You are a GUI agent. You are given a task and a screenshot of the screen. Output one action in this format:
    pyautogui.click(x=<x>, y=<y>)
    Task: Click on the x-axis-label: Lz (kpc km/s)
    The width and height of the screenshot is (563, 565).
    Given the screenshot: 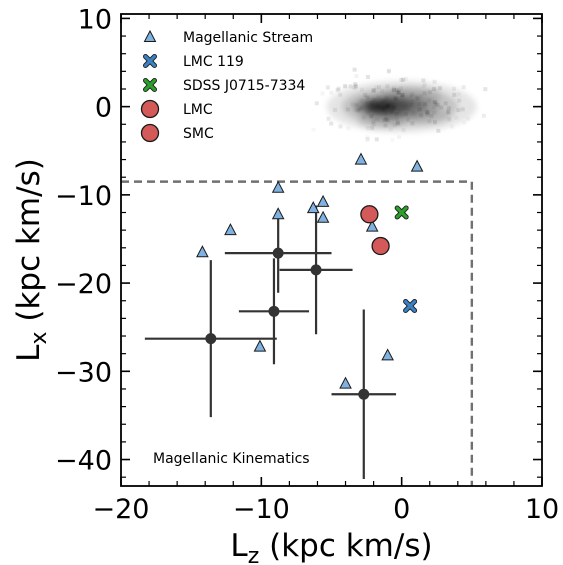 What is the action you would take?
    pyautogui.click(x=331, y=546)
    